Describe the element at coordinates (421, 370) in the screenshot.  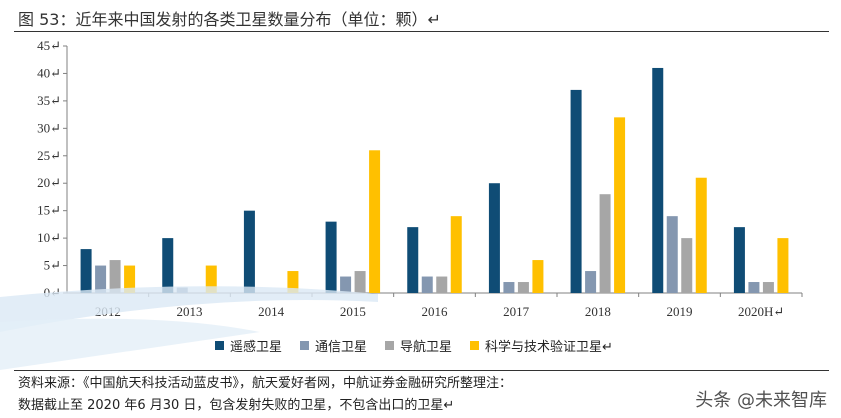
I see `bottom-rule` at that location.